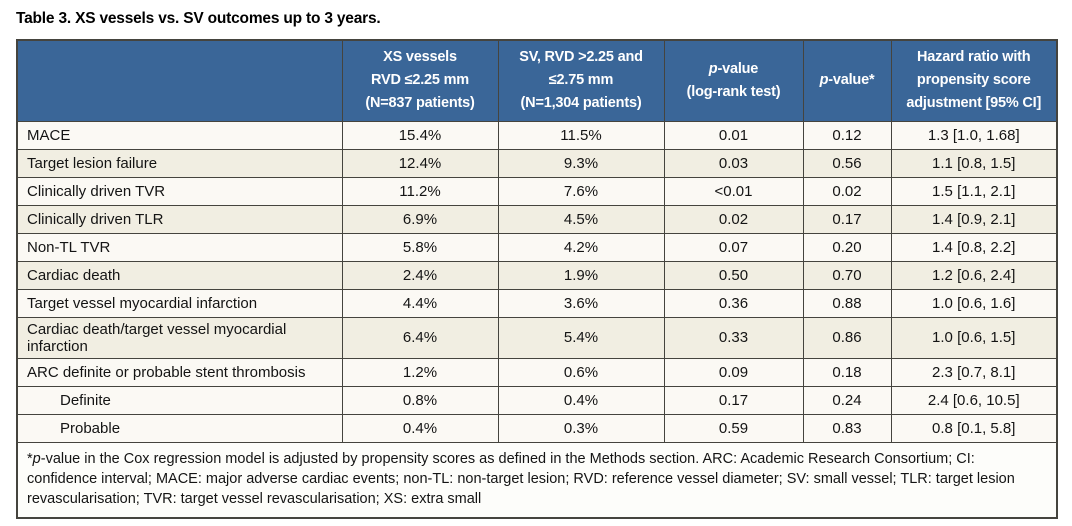 Image resolution: width=1072 pixels, height=526 pixels. Describe the element at coordinates (179, 80) in the screenshot. I see `header-cell-empty` at that location.